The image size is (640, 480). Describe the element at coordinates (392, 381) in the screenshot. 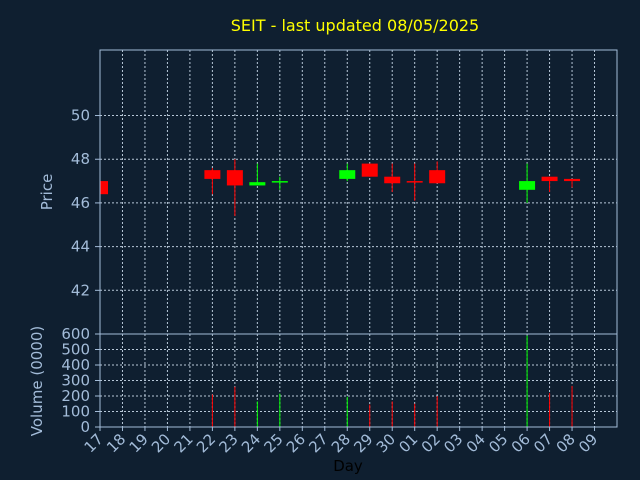

I see `volume-bars` at that location.